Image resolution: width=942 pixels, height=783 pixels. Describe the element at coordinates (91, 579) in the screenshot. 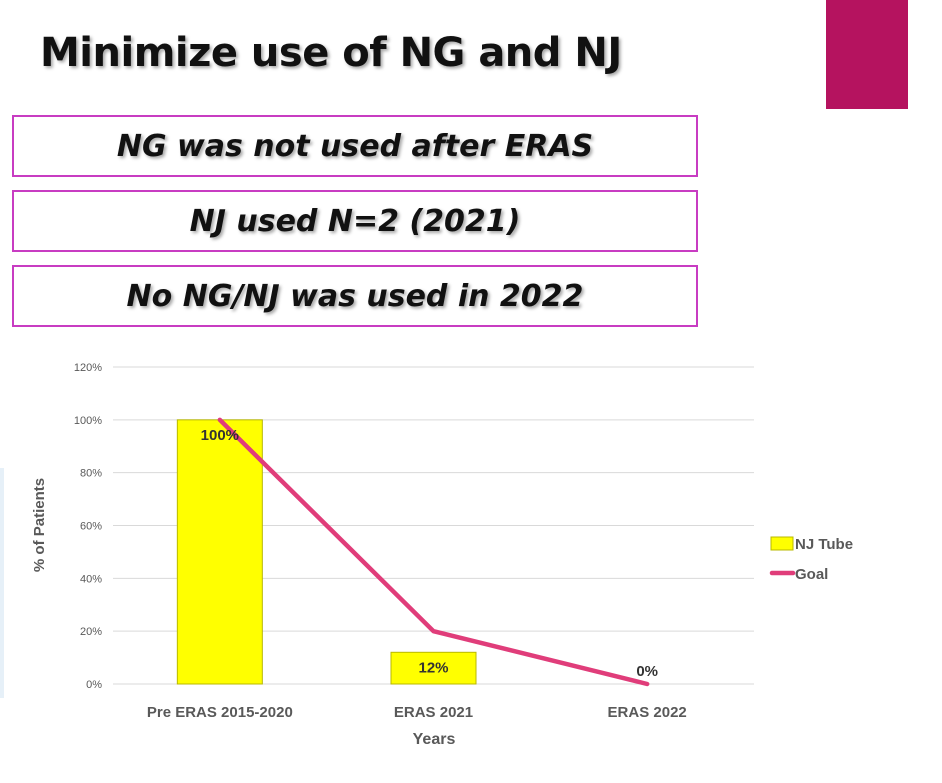

I see `y-tick-label-40: 40%` at that location.